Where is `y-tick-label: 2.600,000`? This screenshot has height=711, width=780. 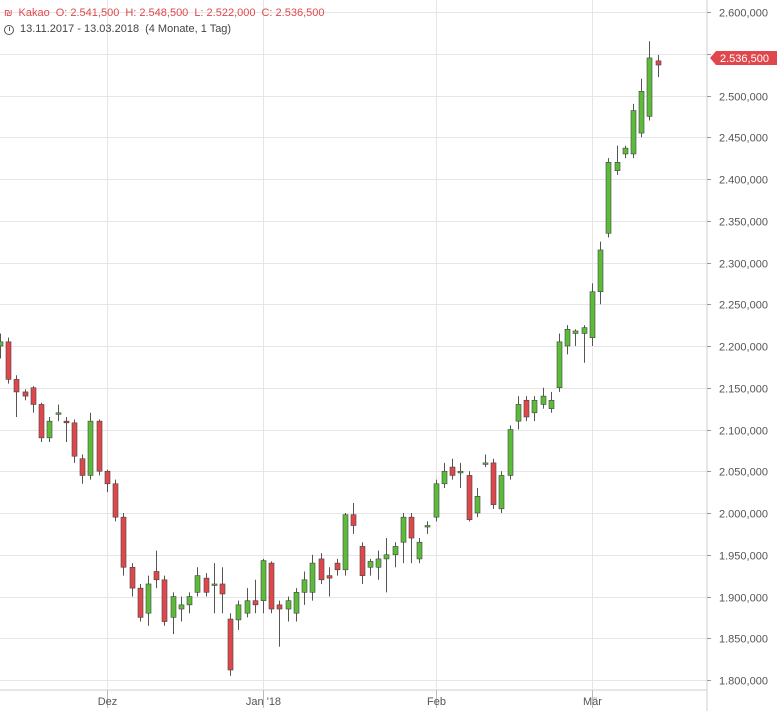
y-tick-label: 2.600,000 is located at coordinates (743, 14).